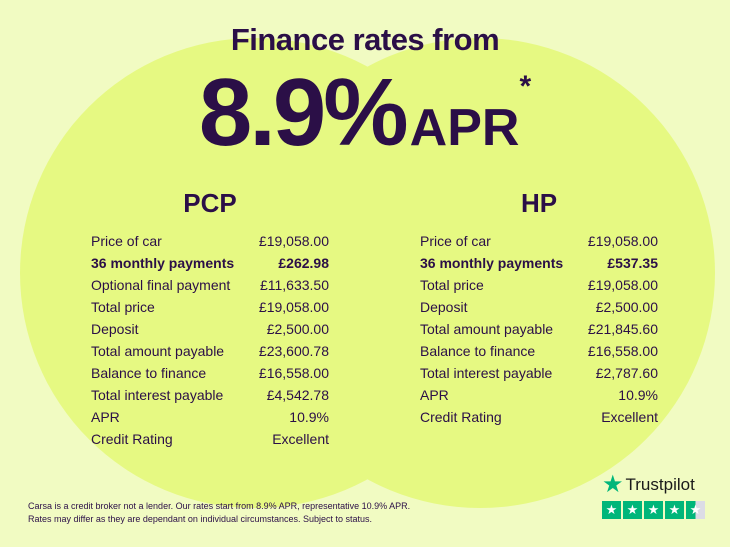 The height and width of the screenshot is (547, 730). I want to click on table-row: Optional final payment £11,633.50, so click(210, 285).